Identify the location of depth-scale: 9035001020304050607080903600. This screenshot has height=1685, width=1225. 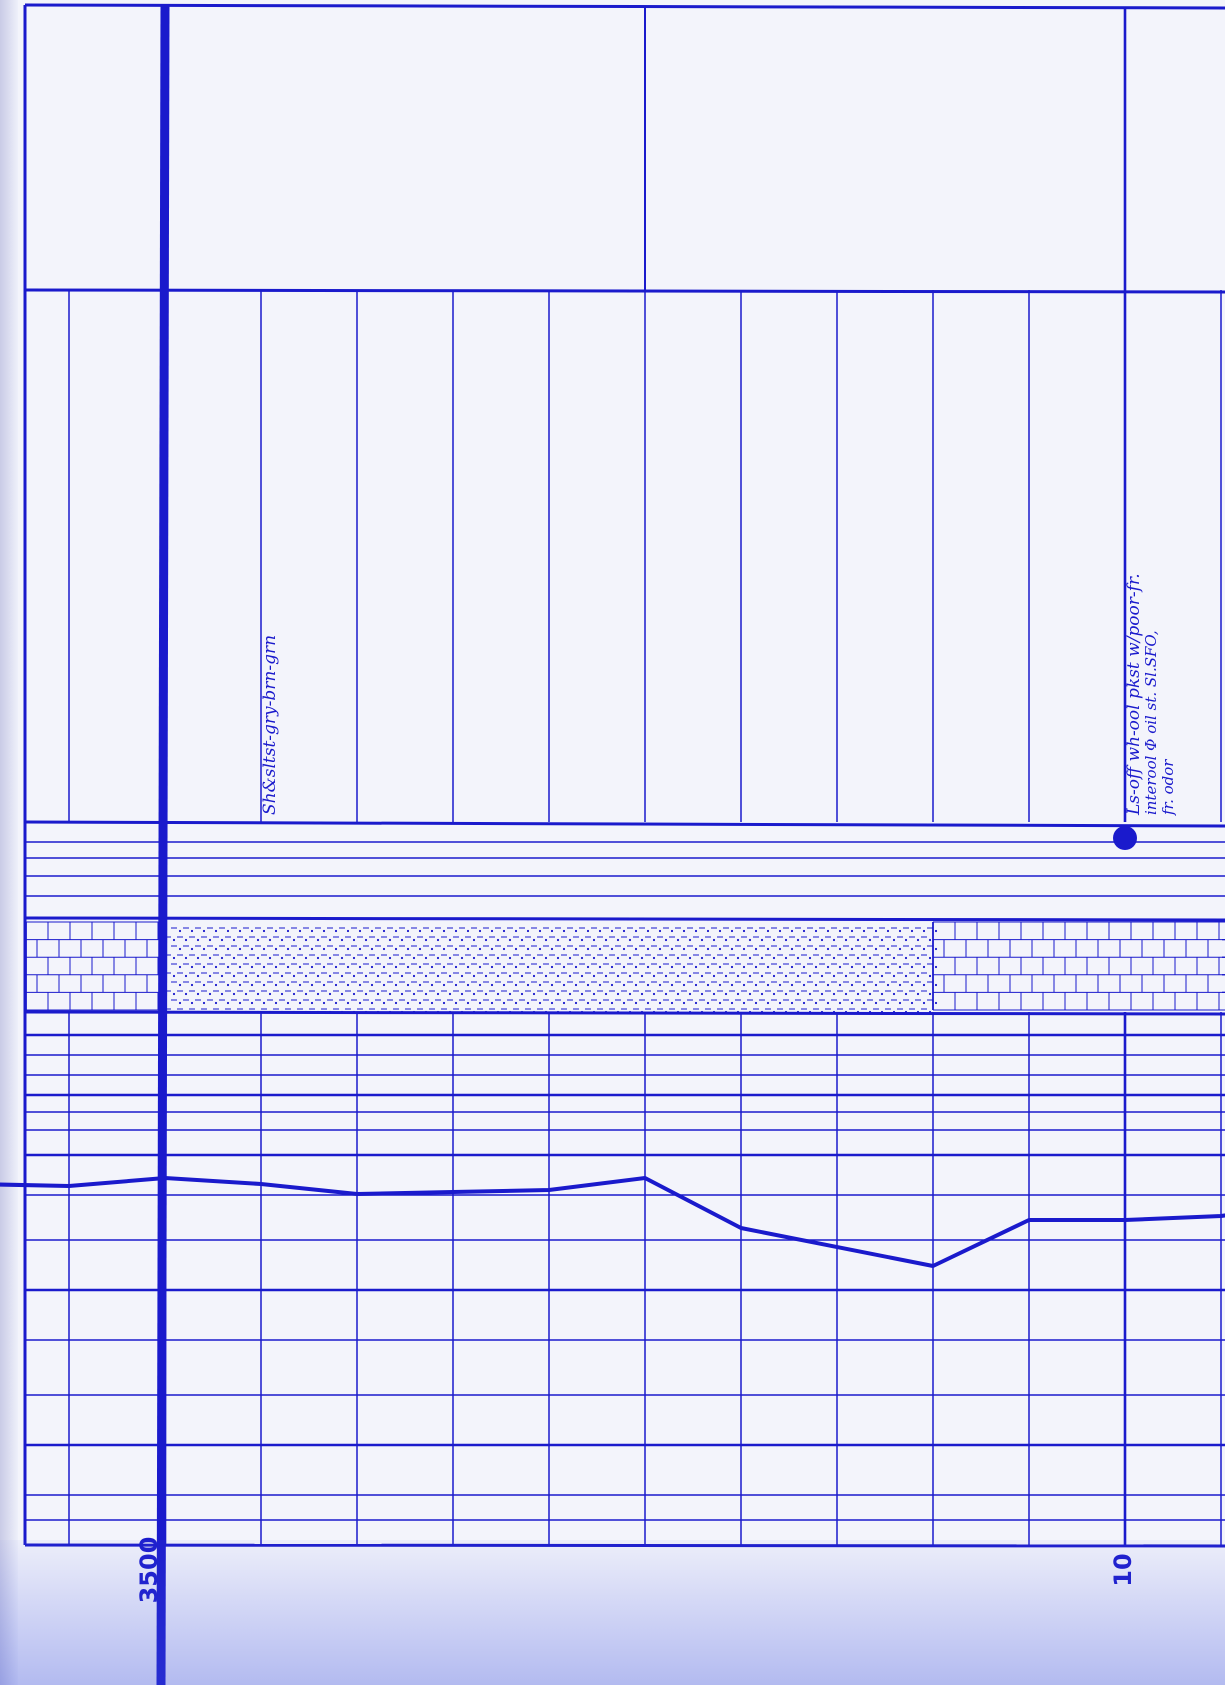
(636, 1570).